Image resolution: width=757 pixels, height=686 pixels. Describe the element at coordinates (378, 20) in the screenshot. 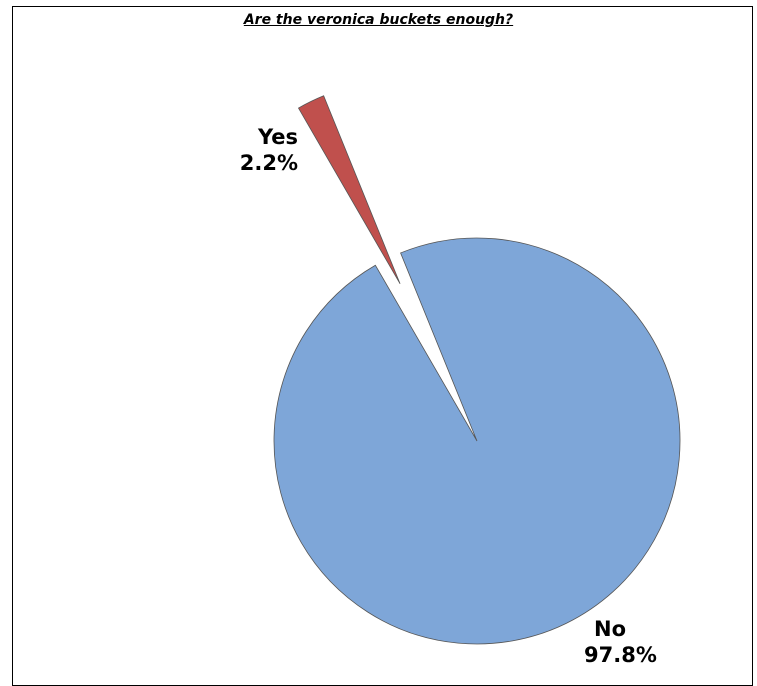

I see `chart-title: Are the veronica buckets enough?` at that location.